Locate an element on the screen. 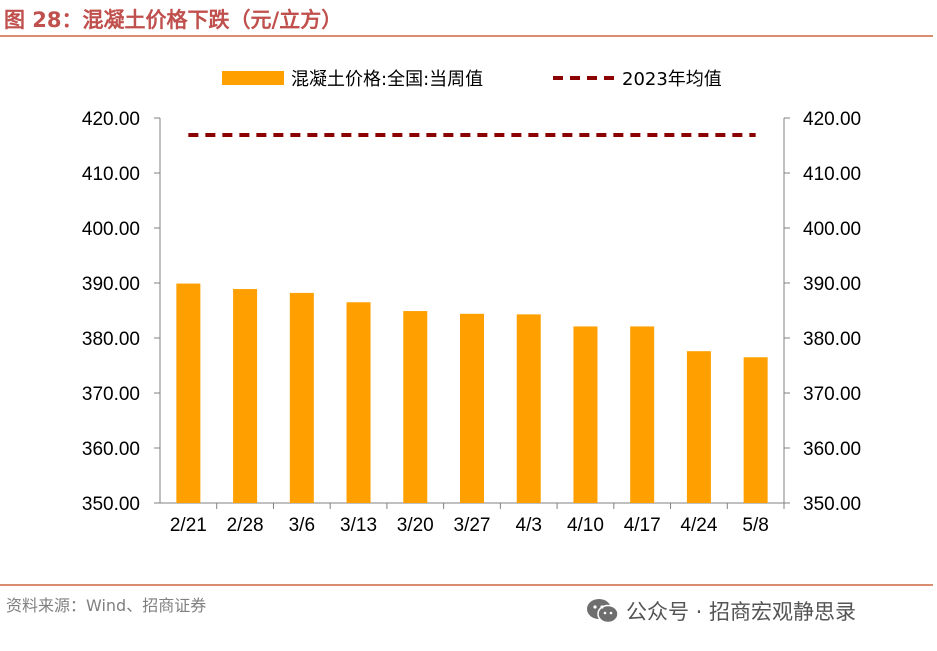 This screenshot has height=651, width=937. figure-title: 图 28：混凝土价格下跌（元/立方） is located at coordinates (173, 20).